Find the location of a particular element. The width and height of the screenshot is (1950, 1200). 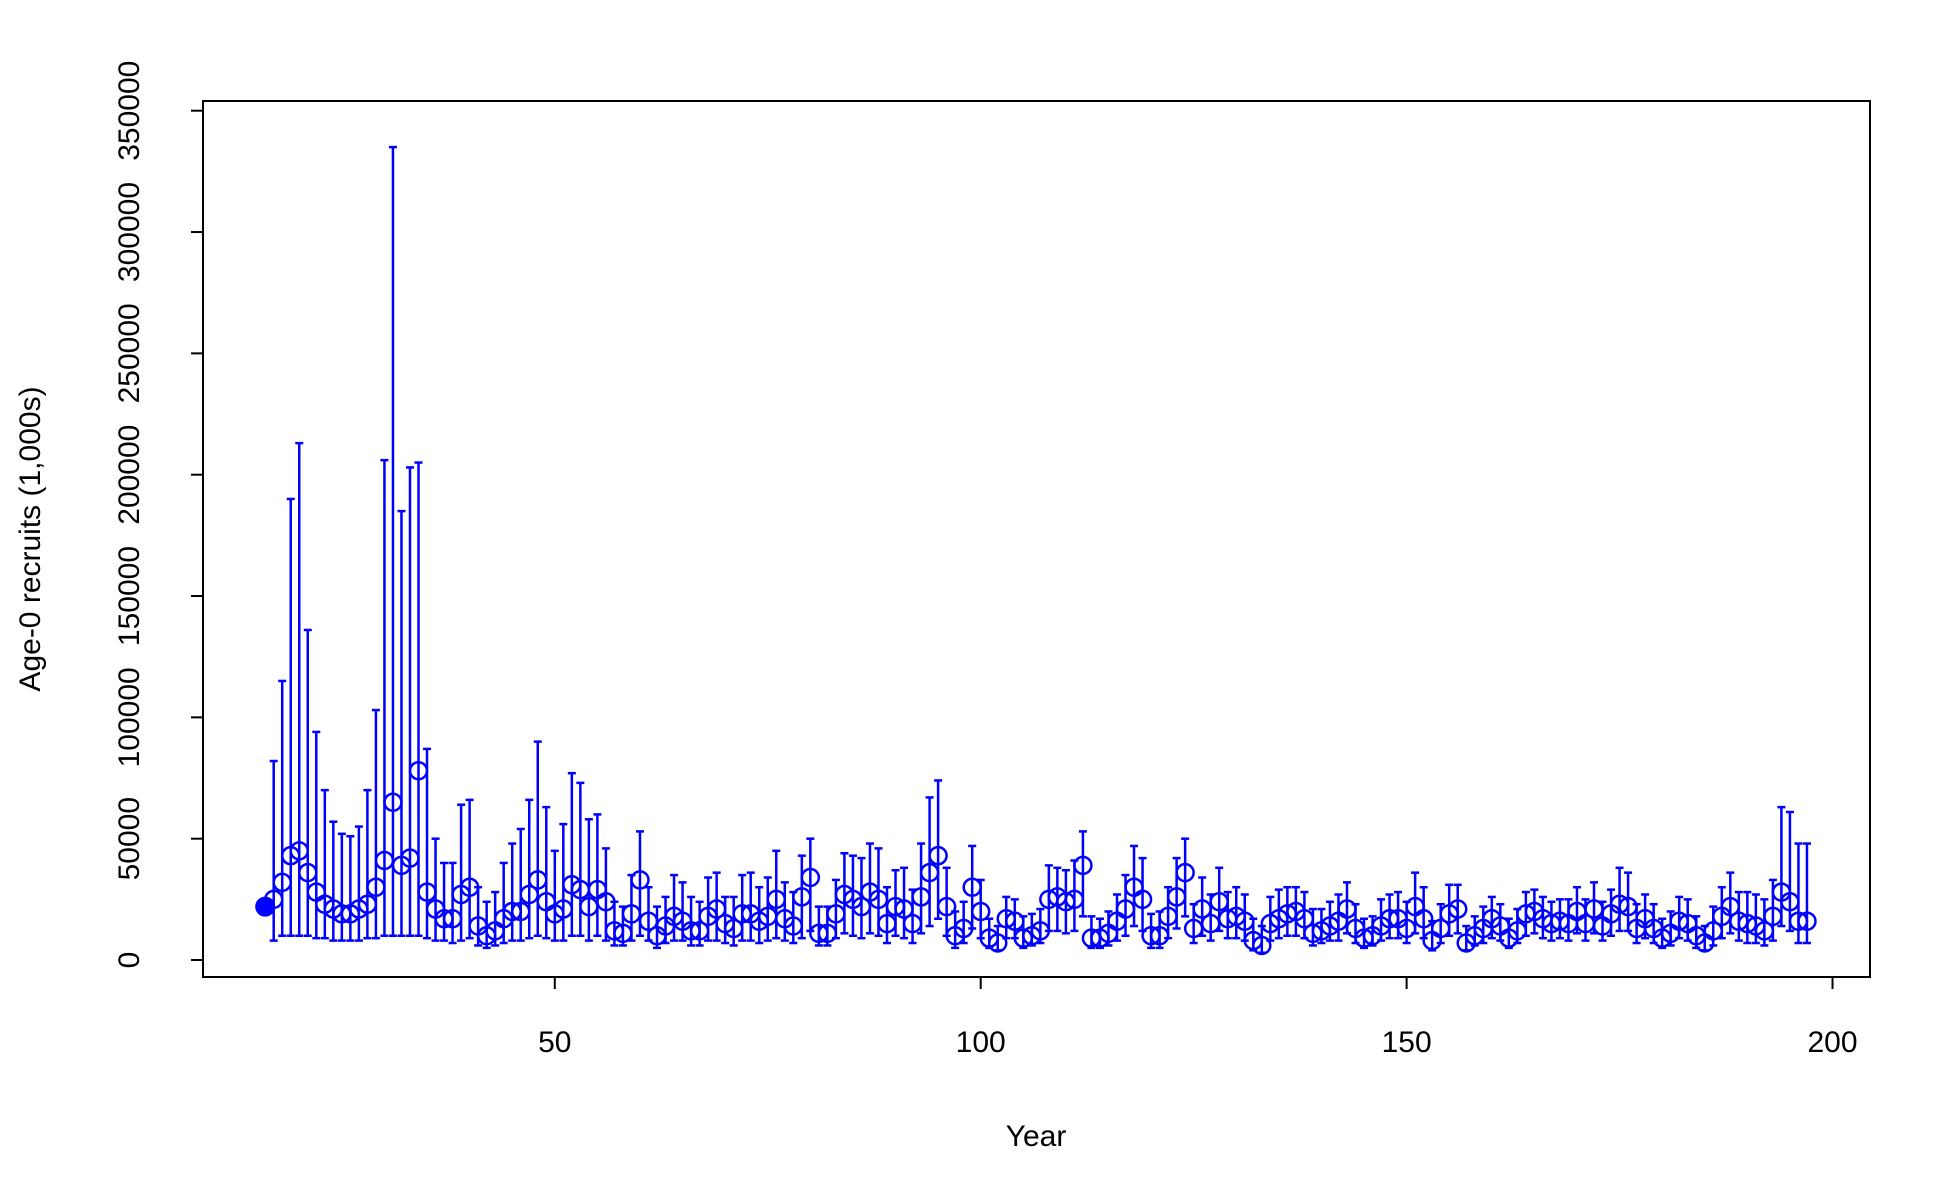

y-tick-label: 300000 is located at coordinates (129, 232).